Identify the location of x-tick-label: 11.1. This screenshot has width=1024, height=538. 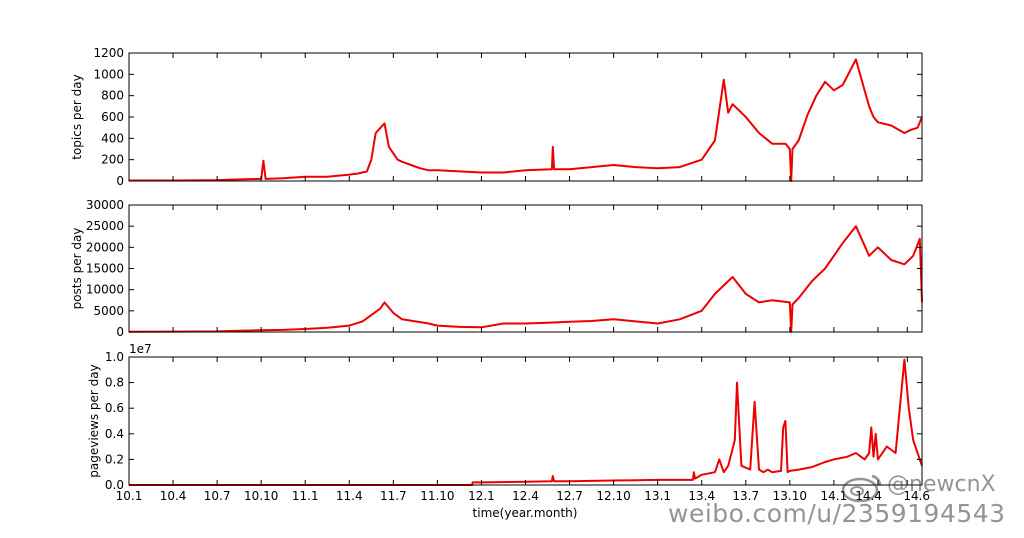
(305, 496).